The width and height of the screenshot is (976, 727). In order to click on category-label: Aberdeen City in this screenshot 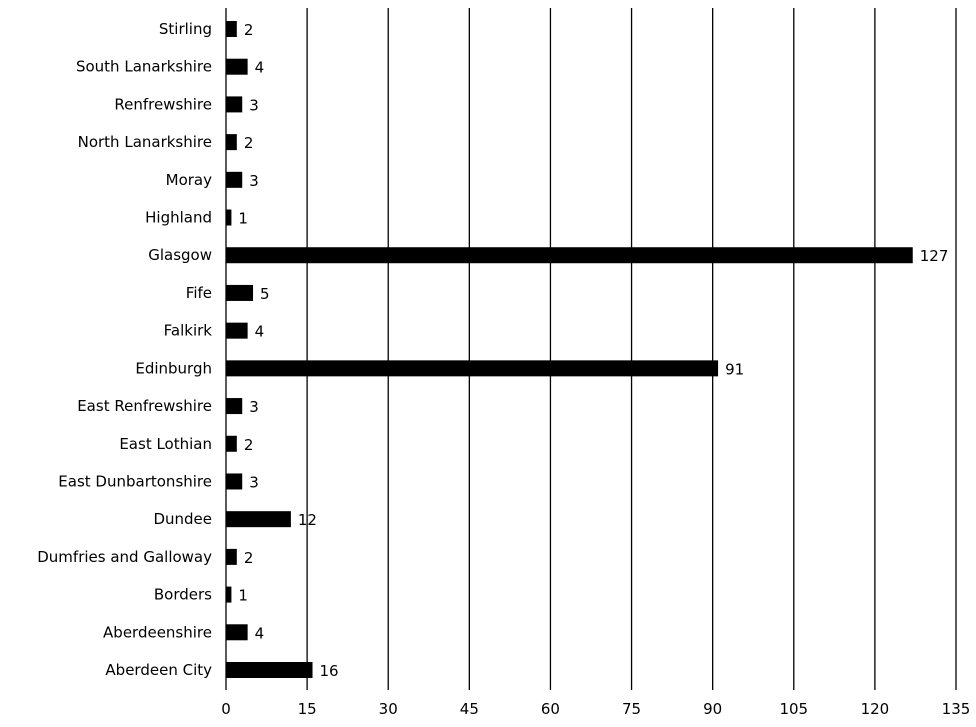, I will do `click(158, 670)`.